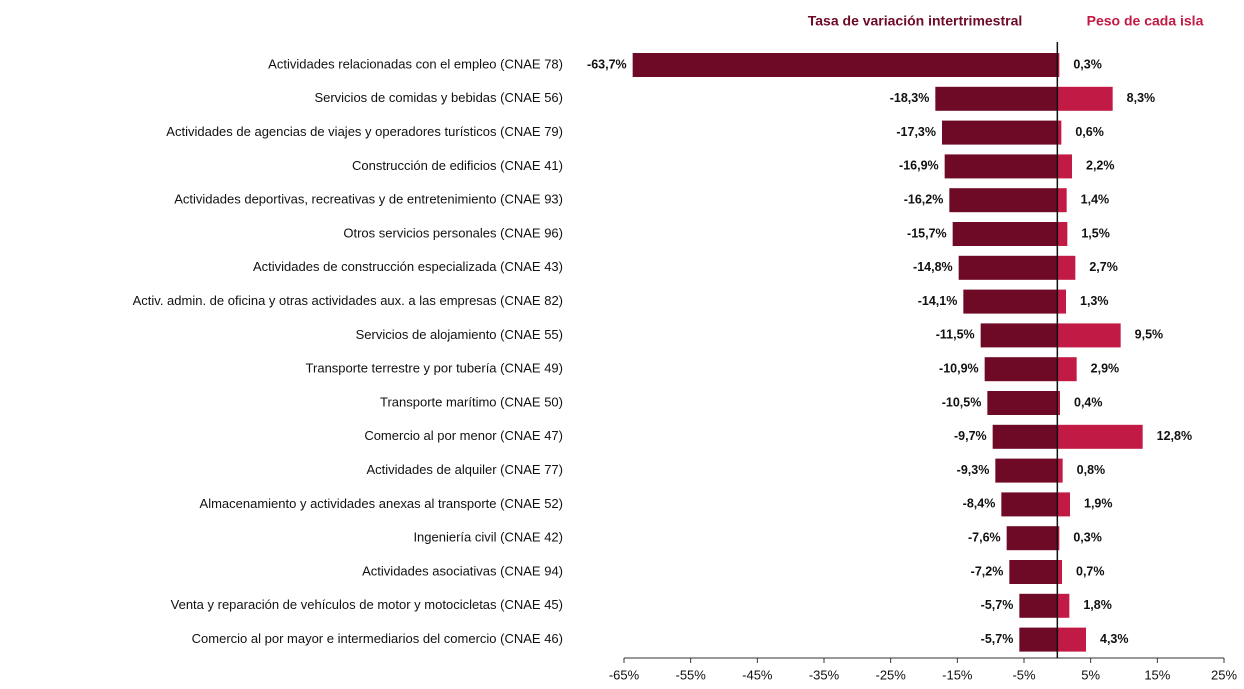 This screenshot has width=1244, height=689. Describe the element at coordinates (924, 199) in the screenshot. I see `value-label: -16,2%` at that location.